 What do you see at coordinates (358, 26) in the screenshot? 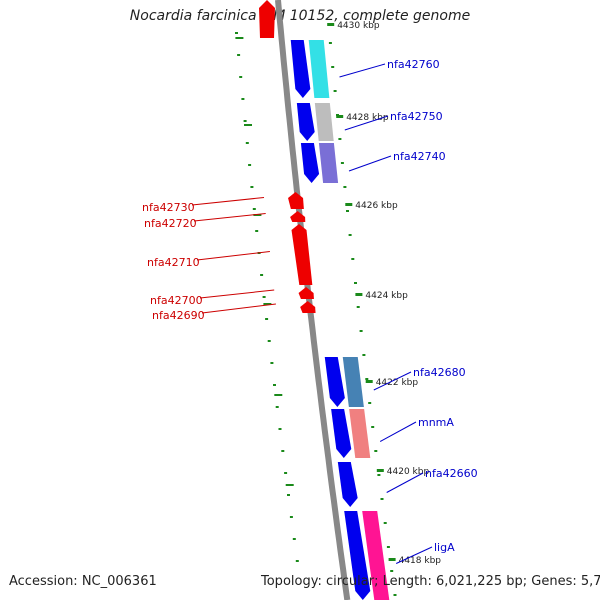
I see `ruler-tick-label: 4430 kbp` at bounding box center [358, 26].